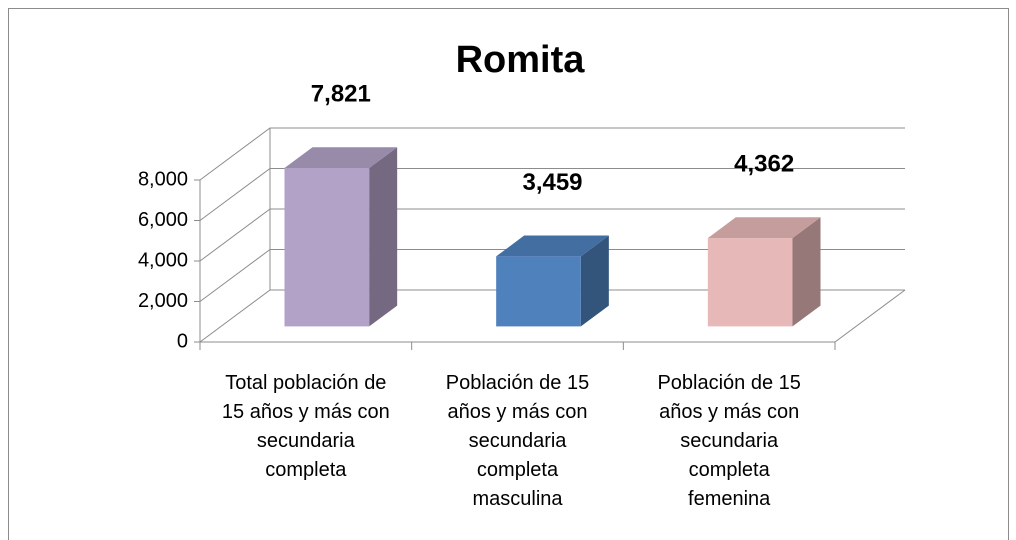 The image size is (1016, 540). What do you see at coordinates (341, 94) in the screenshot?
I see `data-label: 7,821` at bounding box center [341, 94].